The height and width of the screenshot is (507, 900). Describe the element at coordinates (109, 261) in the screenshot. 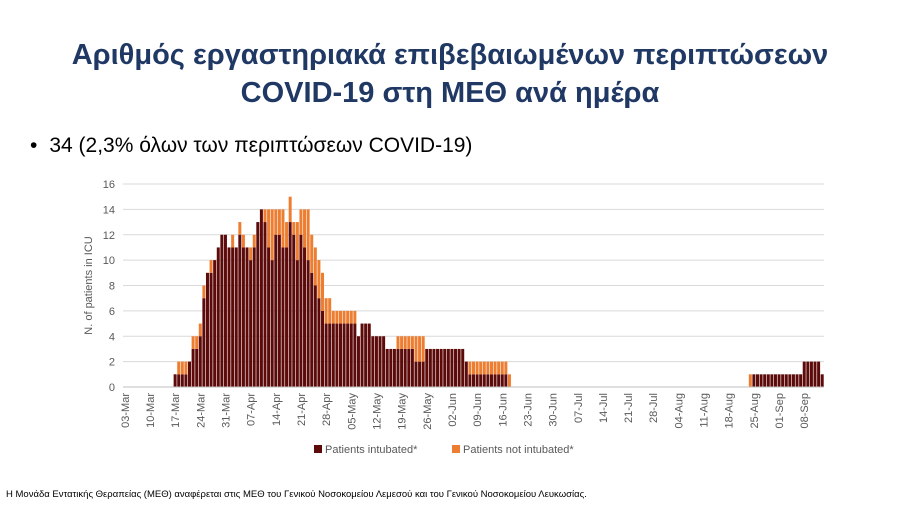

I see `y-tick-label: 10` at that location.